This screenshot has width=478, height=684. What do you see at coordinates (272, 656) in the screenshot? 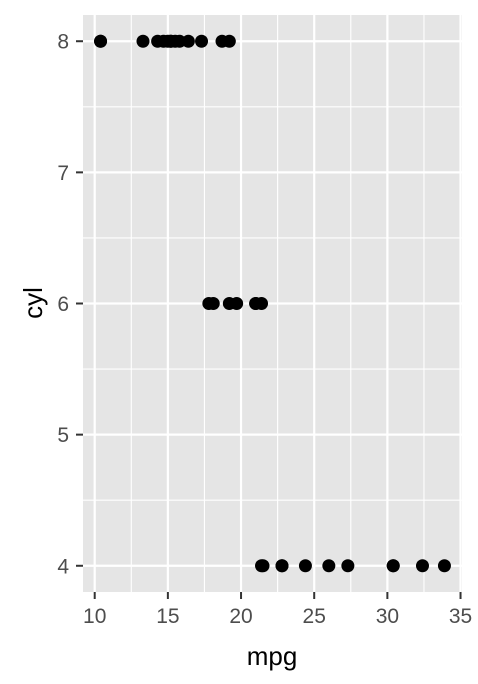
I see `x-axis-title: mpg` at bounding box center [272, 656].